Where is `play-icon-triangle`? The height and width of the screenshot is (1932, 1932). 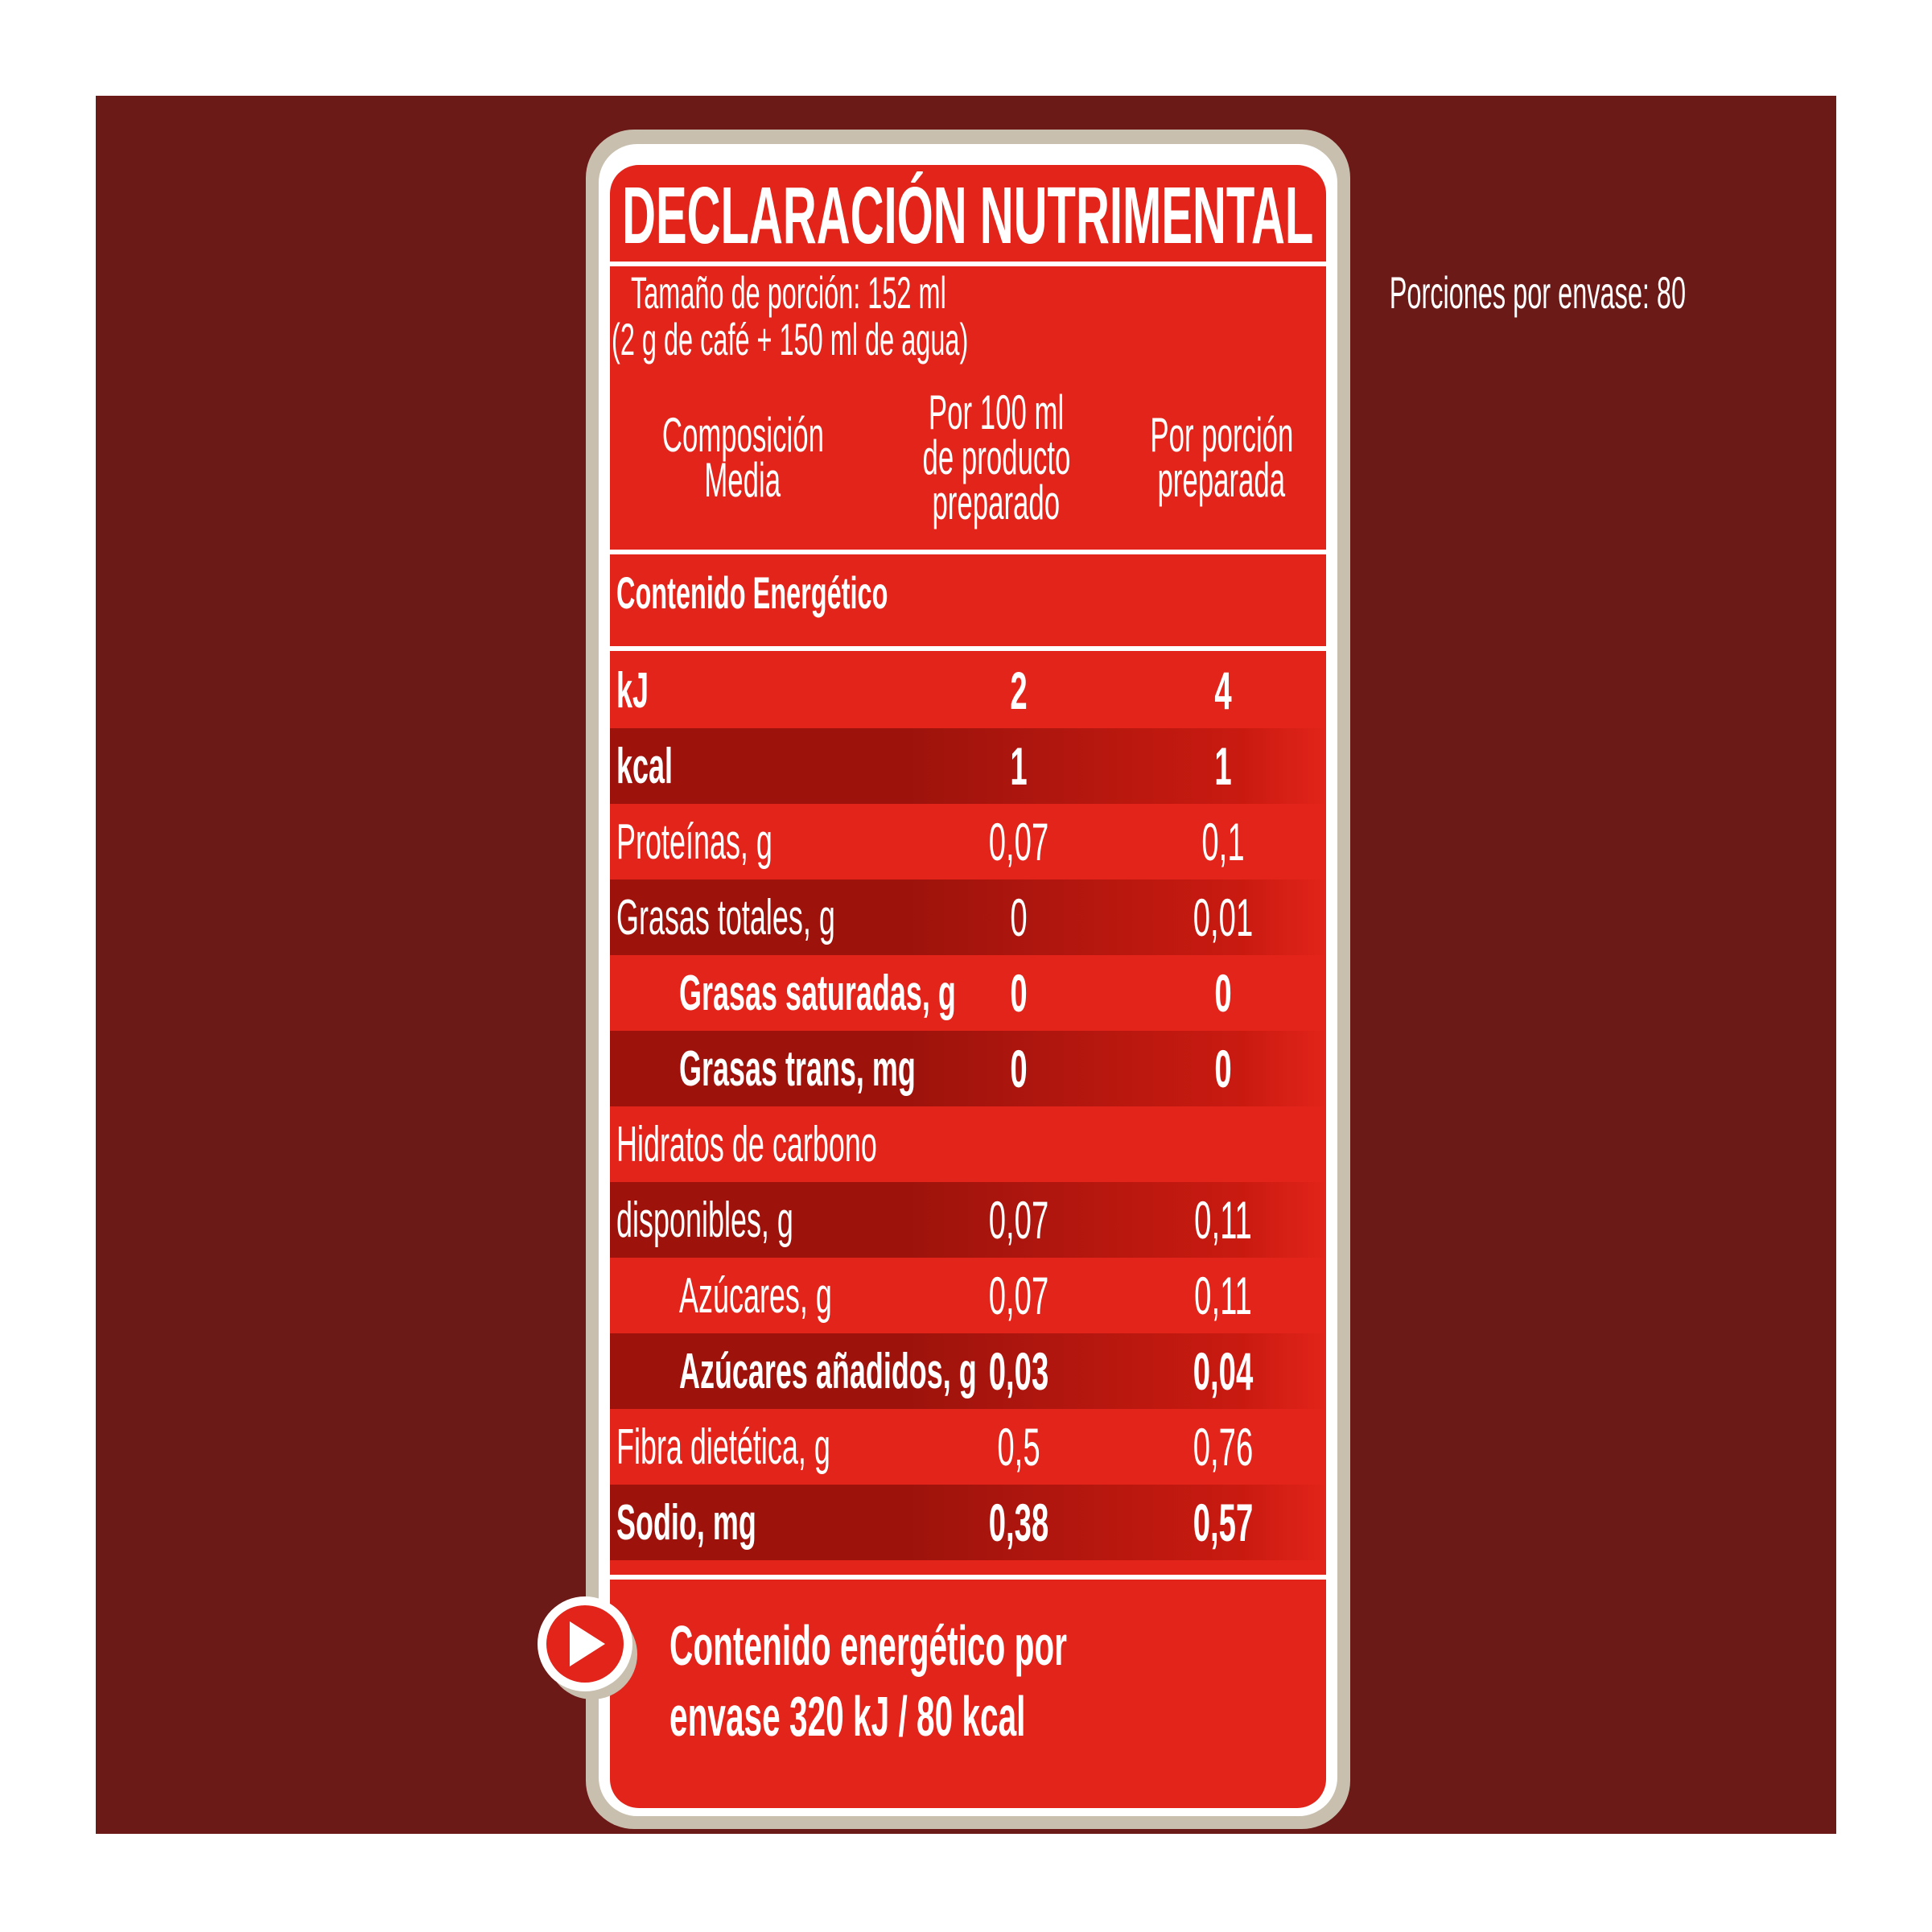 play-icon-triangle is located at coordinates (587, 1643).